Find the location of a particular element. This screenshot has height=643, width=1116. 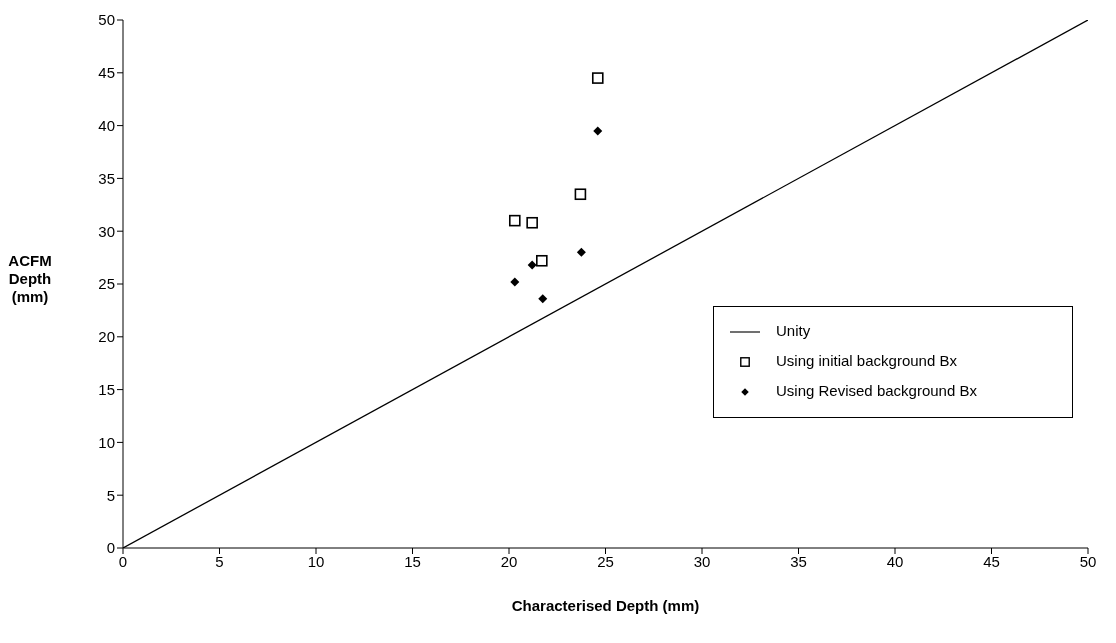

y-tick-label: 35 is located at coordinates (106, 178).